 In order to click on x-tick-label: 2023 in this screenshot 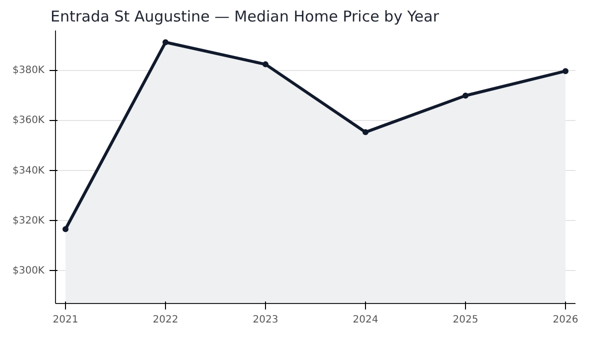, I will do `click(265, 320)`.